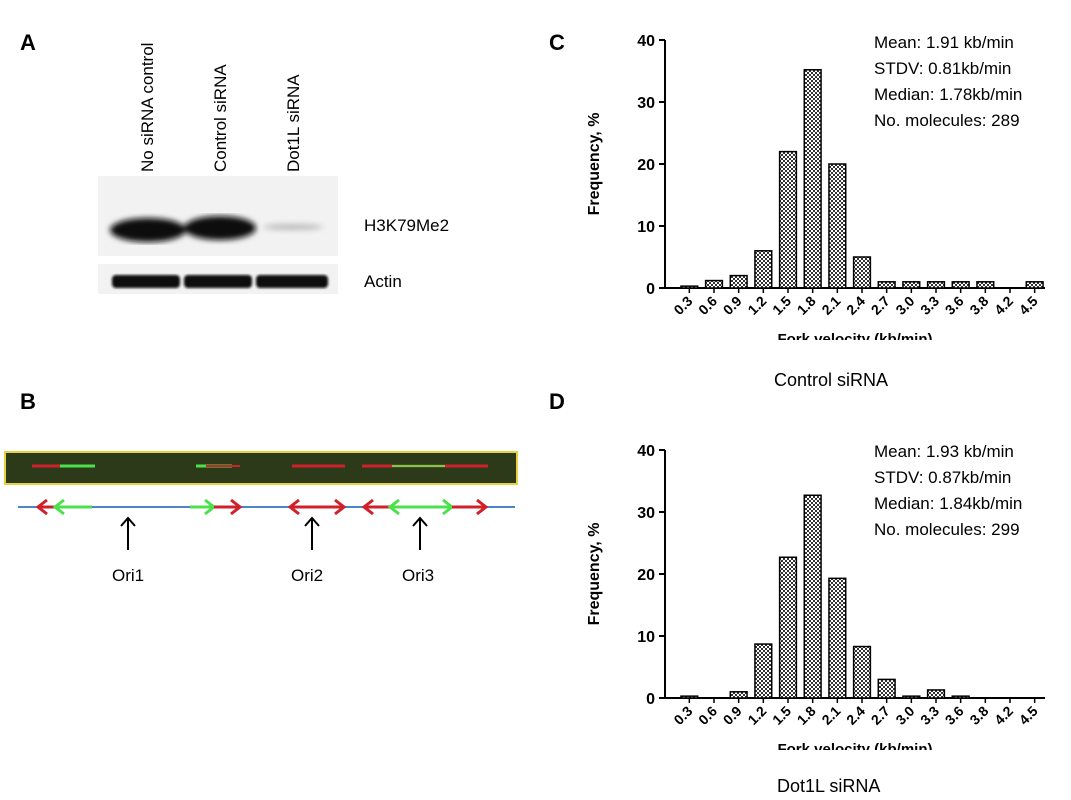 The image size is (1071, 800). I want to click on band-actin-lane3, so click(292, 281).